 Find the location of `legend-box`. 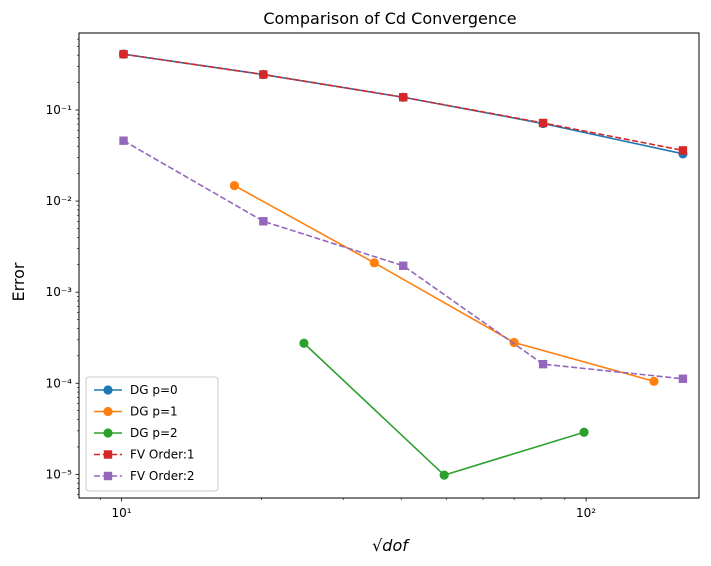

legend-box is located at coordinates (152, 434).